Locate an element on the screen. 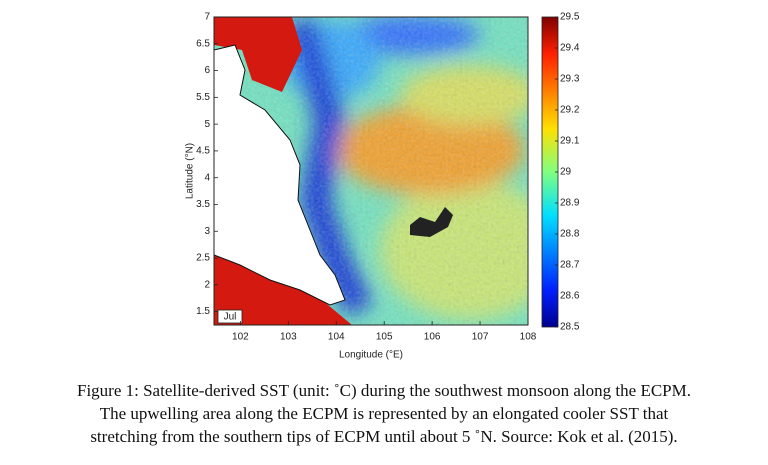  y-tick-label: 5.5 is located at coordinates (203, 97).